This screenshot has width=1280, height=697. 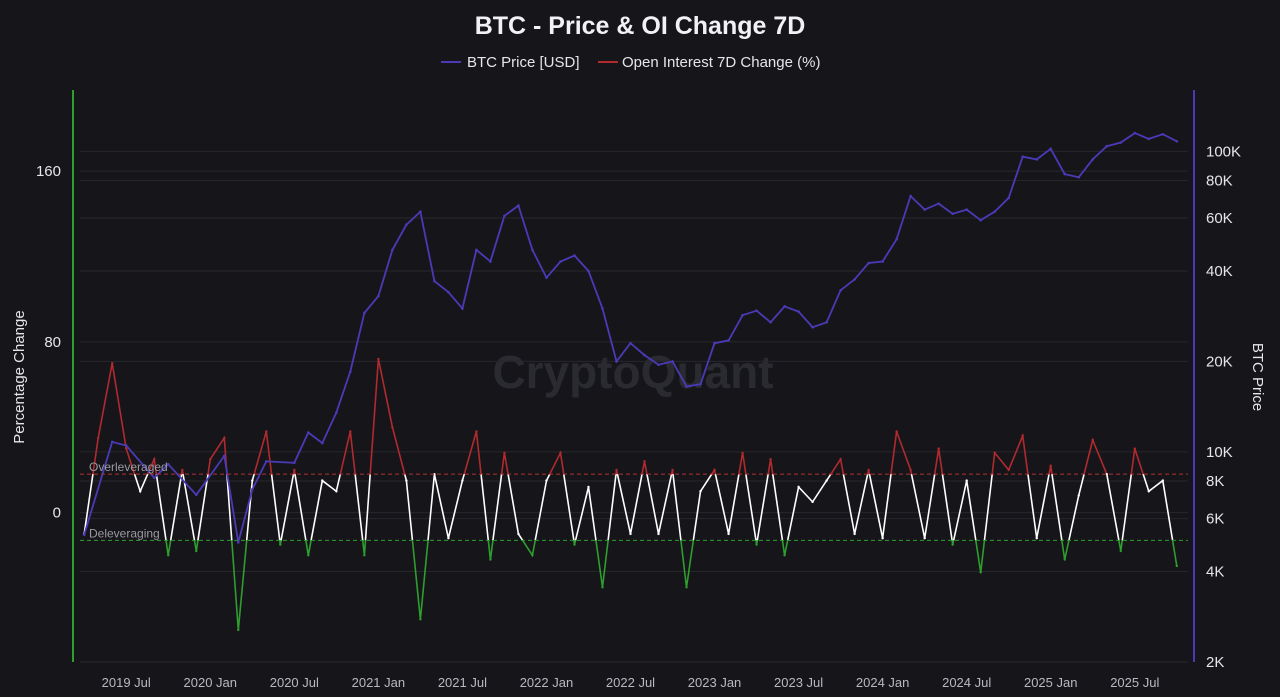 What do you see at coordinates (19, 376) in the screenshot?
I see `left-axis-label: Percentage Change` at bounding box center [19, 376].